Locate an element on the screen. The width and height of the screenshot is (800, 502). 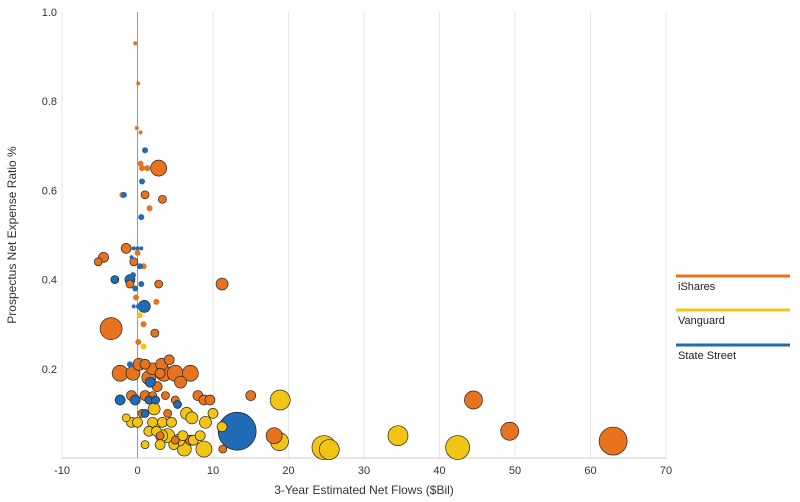
x-tick-label: 60 is located at coordinates (590, 471).